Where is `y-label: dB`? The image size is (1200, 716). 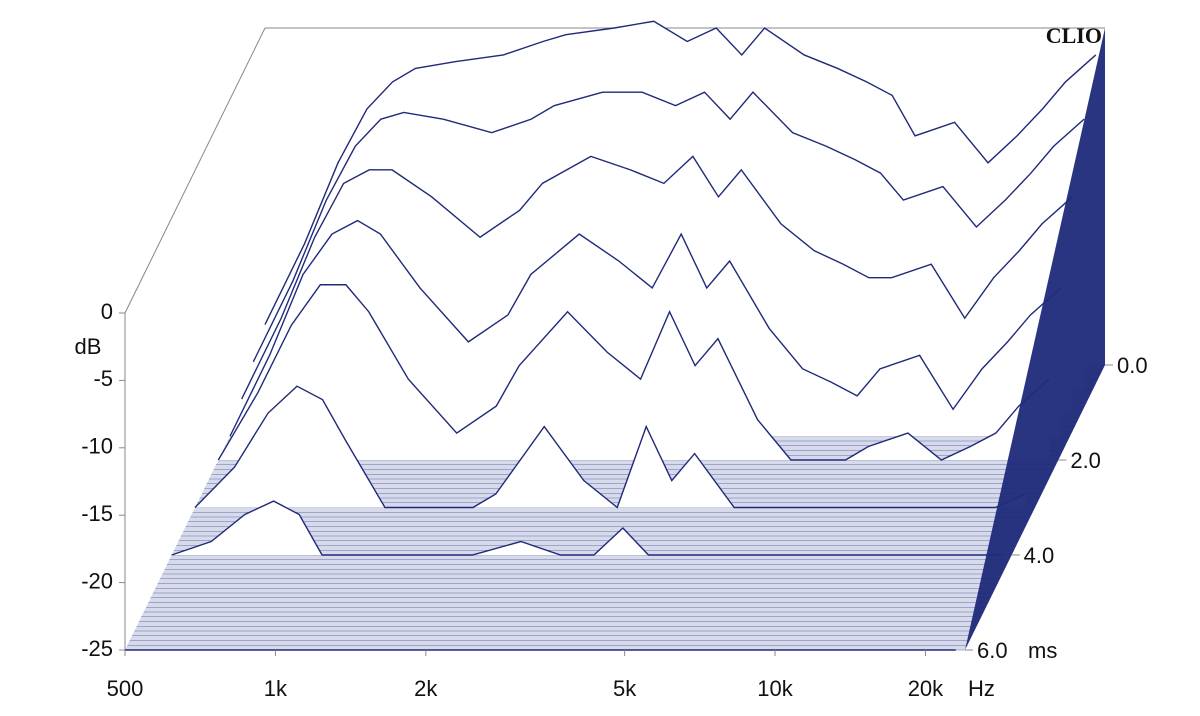 y-label: dB is located at coordinates (88, 346).